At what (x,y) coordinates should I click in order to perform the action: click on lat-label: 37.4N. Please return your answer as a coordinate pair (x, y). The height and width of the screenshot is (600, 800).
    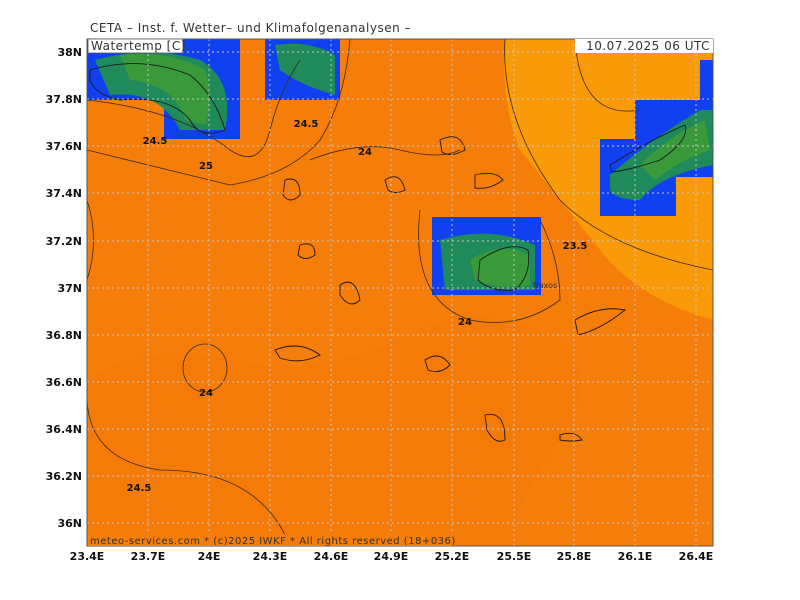
    Looking at the image, I should click on (64, 193).